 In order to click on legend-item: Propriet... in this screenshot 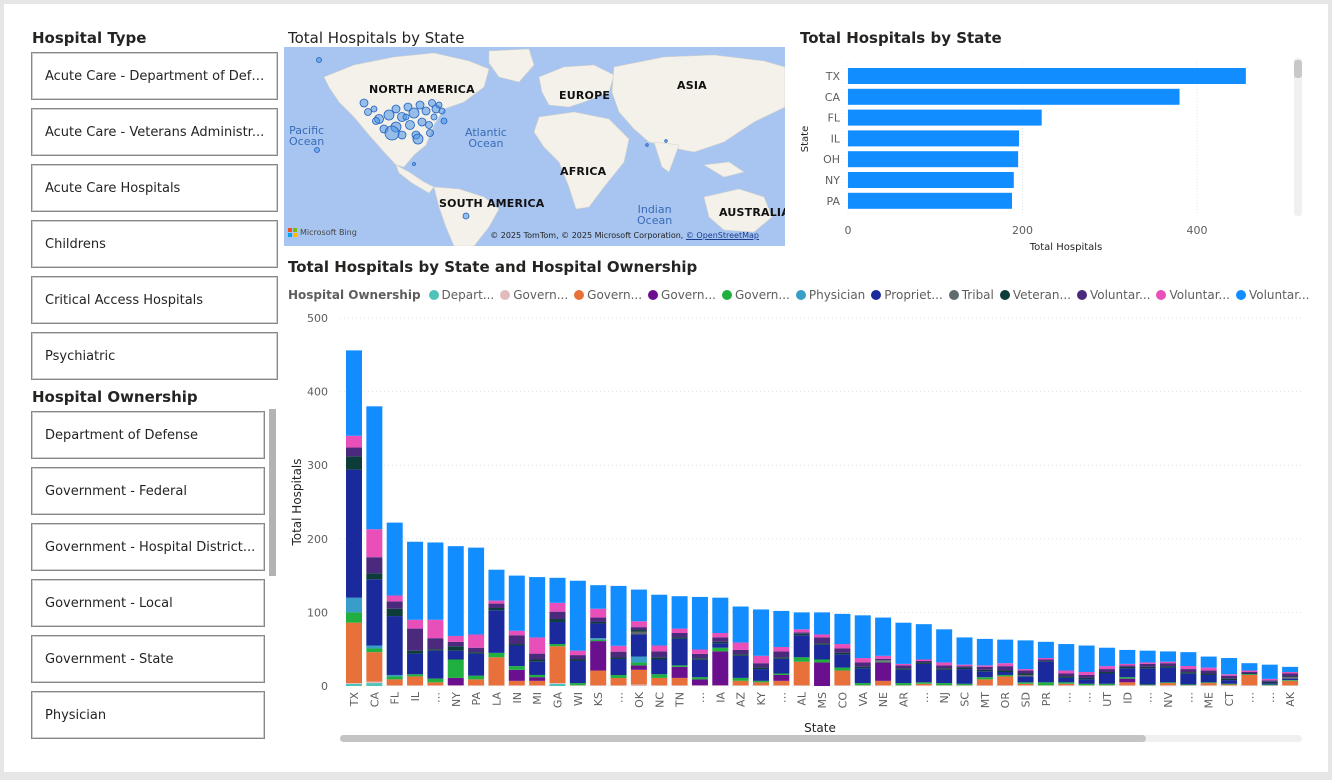, I will do `click(907, 295)`.